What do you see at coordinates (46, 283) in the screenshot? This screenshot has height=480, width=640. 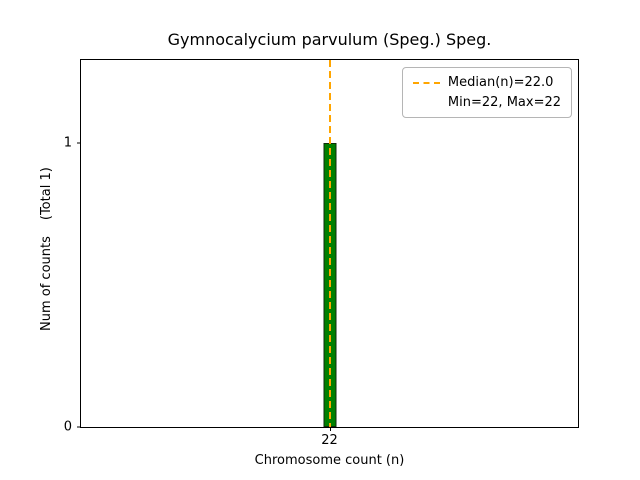 I see `y-axis-label: Num of counts` at bounding box center [46, 283].